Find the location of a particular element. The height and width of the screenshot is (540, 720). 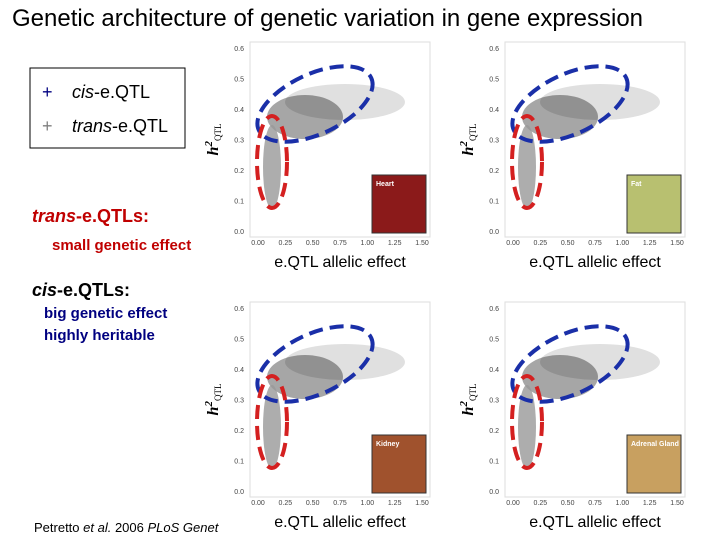

legend: + cis-e.QTL + trans-e.QTL is located at coordinates (105, 109).